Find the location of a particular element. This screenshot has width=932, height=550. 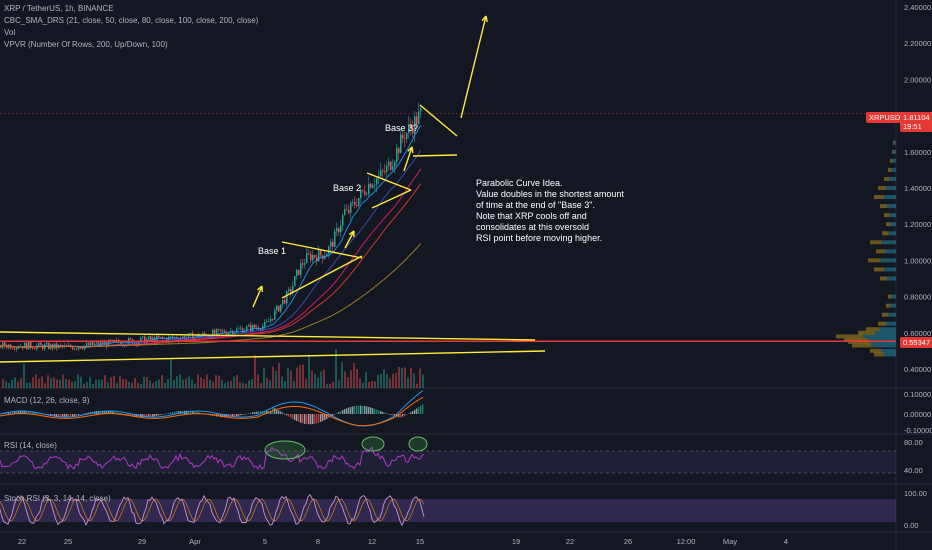

arrow-2-head is located at coordinates (351, 233).